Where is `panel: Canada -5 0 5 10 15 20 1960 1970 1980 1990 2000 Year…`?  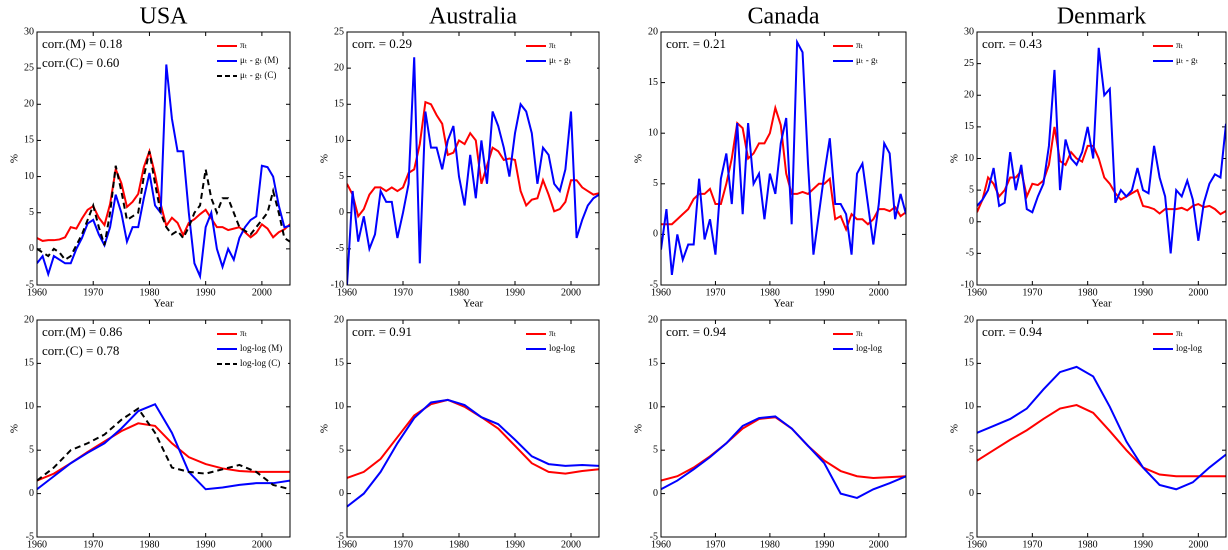
panel: Canada -5 0 5 10 15 20 1960 1970 1980 1990 2000 Year… is located at coordinates (770, 157).